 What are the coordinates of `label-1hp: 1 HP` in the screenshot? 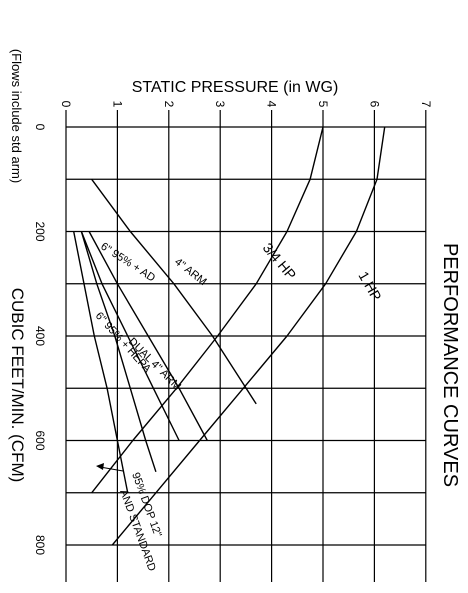 It's located at (369, 286).